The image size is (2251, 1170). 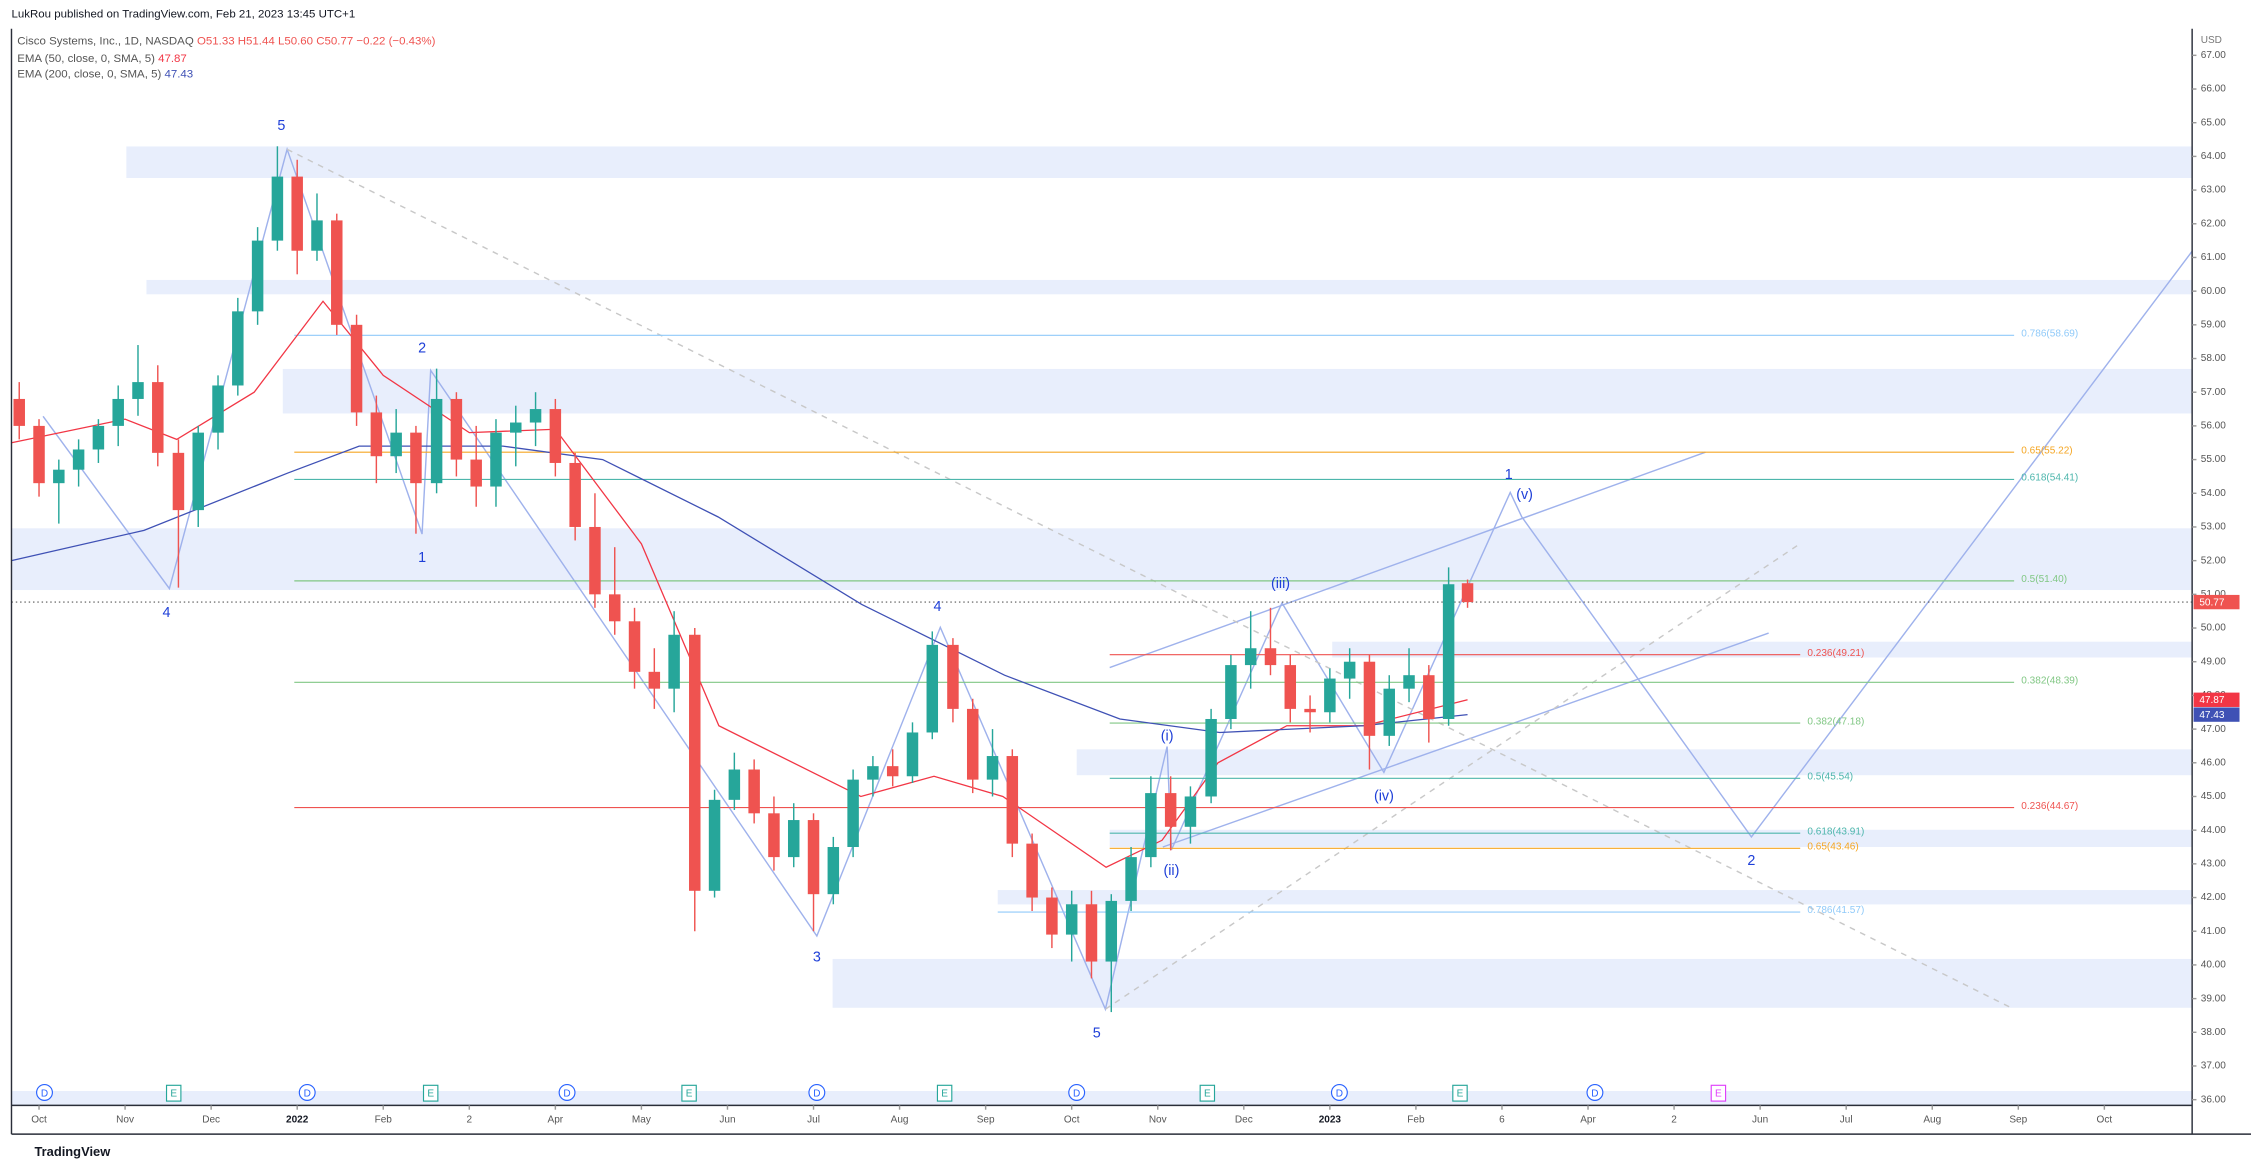 I want to click on y-tick-label: 58.00, so click(x=2214, y=358).